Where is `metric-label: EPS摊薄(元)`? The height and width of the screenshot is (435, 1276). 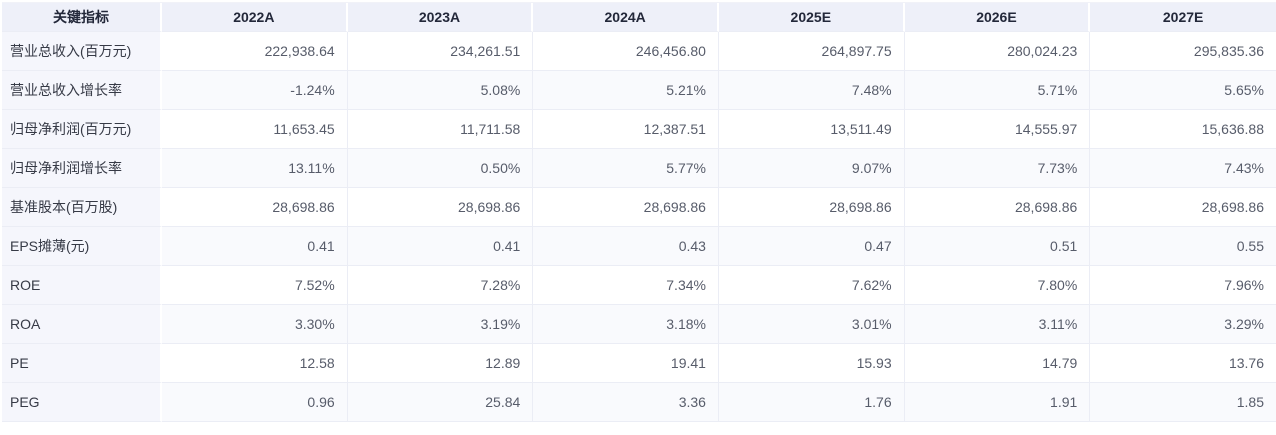
metric-label: EPS摊薄(元) is located at coordinates (82, 246).